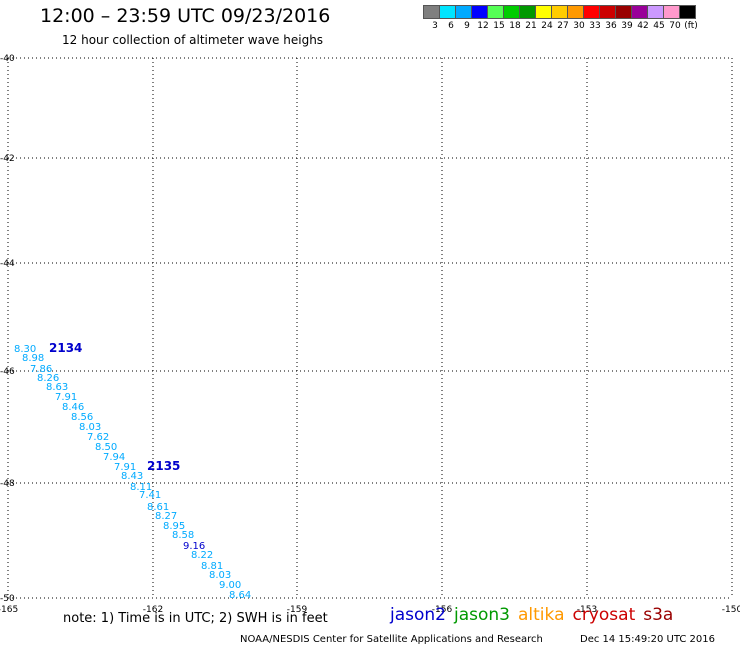 The height and width of the screenshot is (650, 740). Describe the element at coordinates (7, 372) in the screenshot. I see `lat-tick-label: -46` at that location.